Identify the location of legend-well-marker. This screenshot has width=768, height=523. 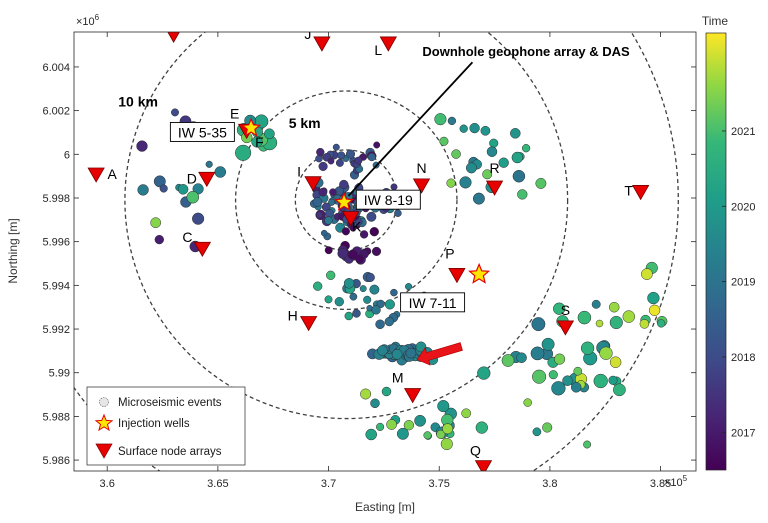
(104, 422).